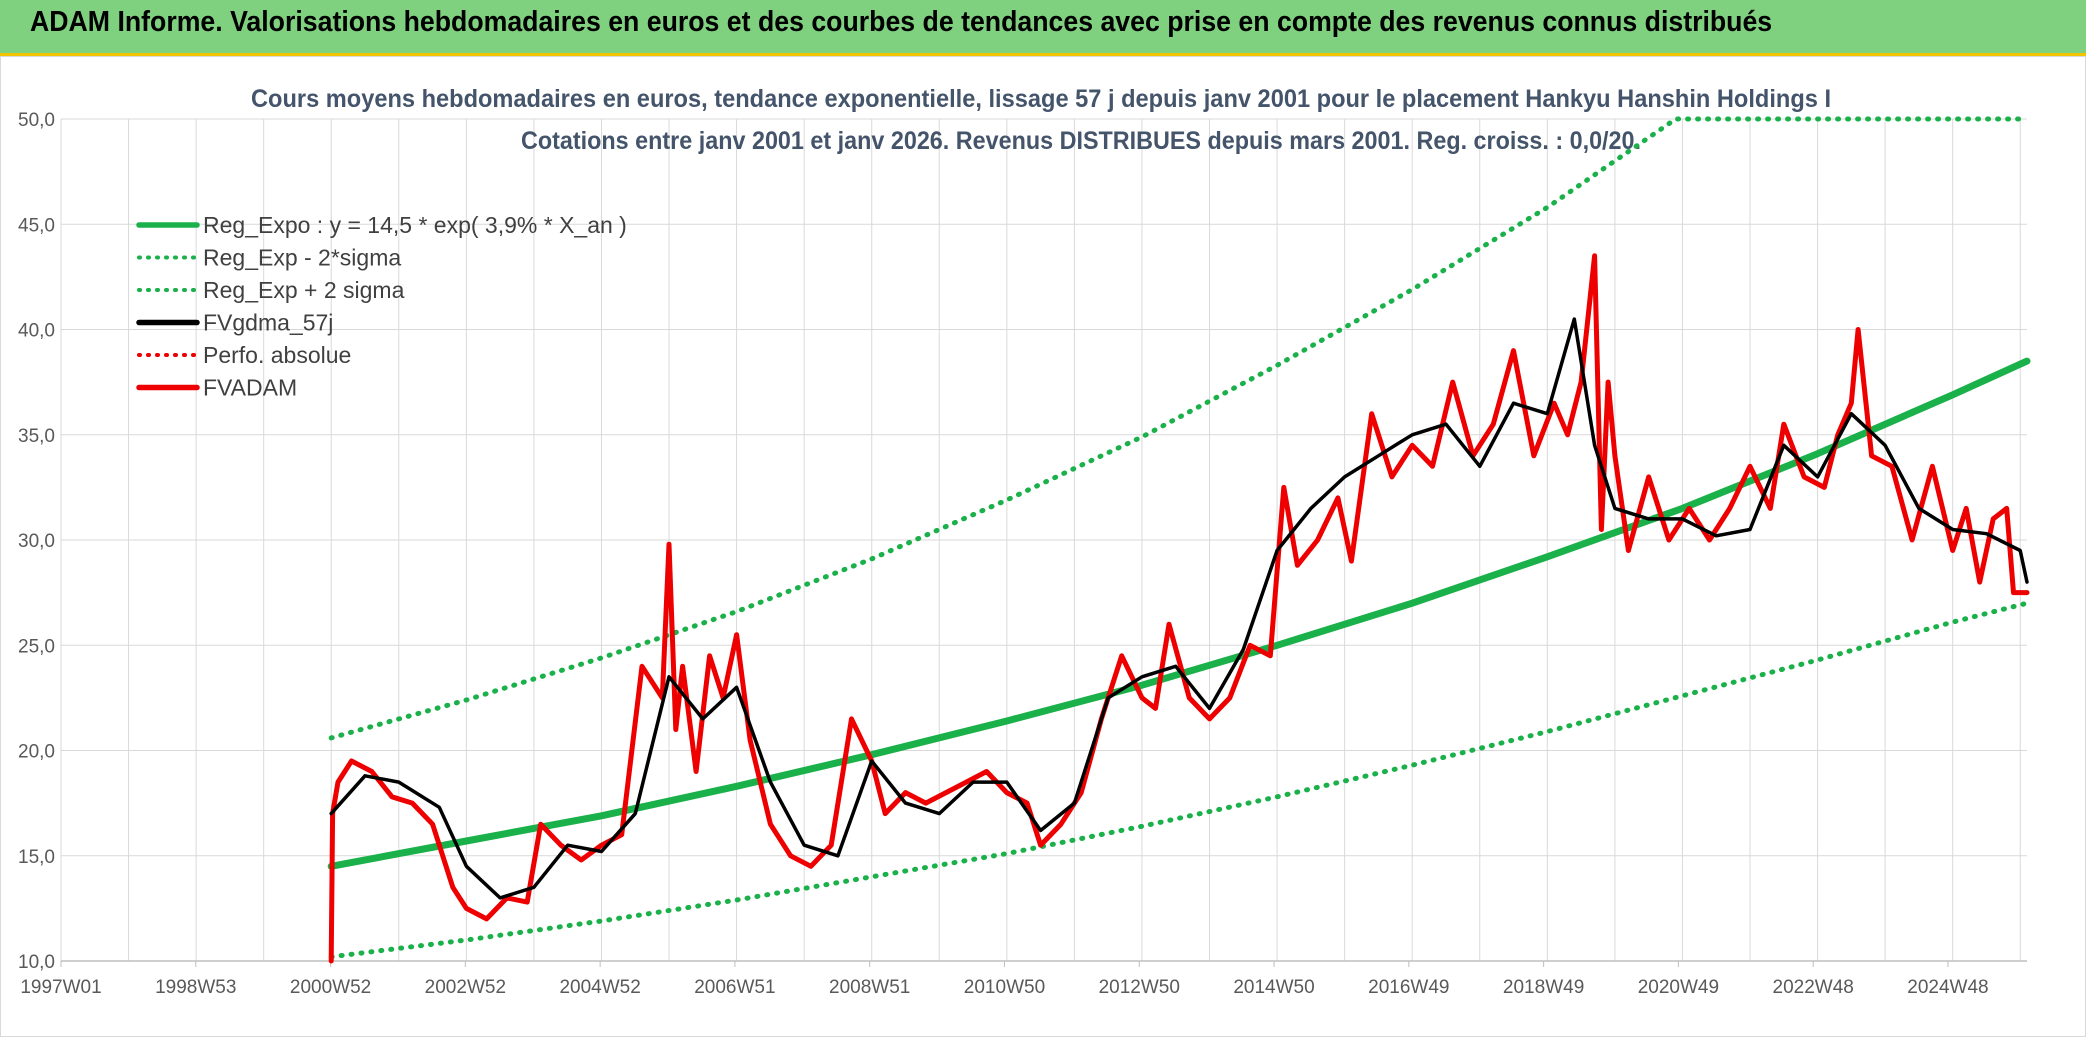  Describe the element at coordinates (734, 987) in the screenshot. I see `x-tick-label: 2006W51` at that location.